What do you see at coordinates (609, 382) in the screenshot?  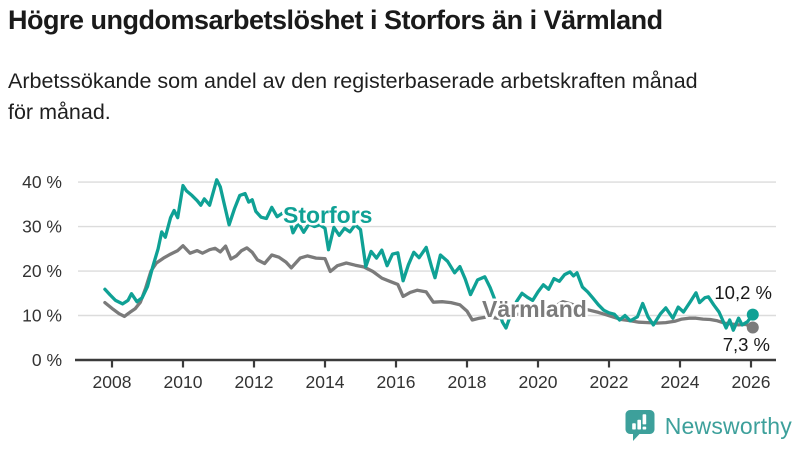 I see `x-axis-label: 2022` at bounding box center [609, 382].